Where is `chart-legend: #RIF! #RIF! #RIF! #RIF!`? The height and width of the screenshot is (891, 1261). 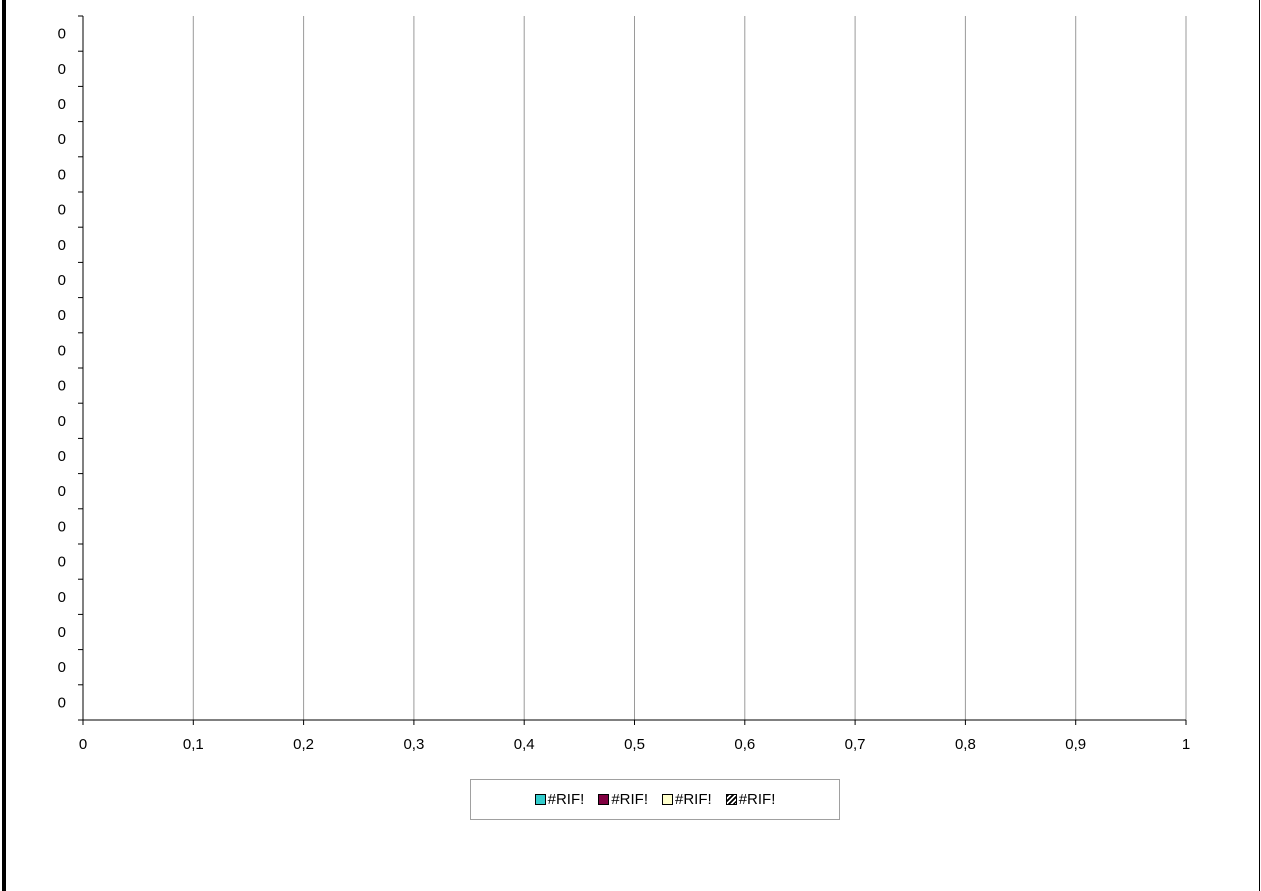 chart-legend: #RIF! #RIF! #RIF! #RIF! is located at coordinates (655, 799).